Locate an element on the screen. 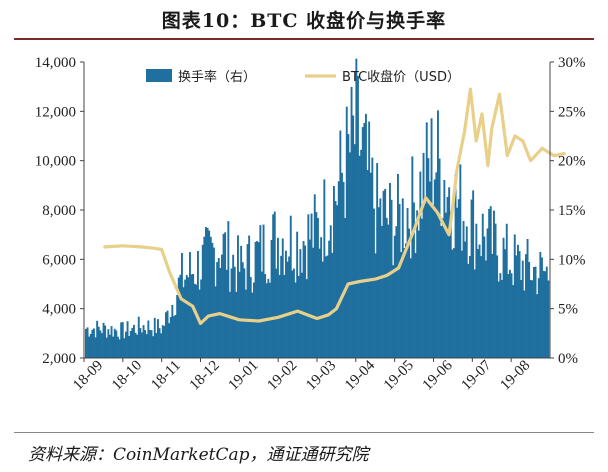  x-tick-label: 19-04 is located at coordinates (360, 375).